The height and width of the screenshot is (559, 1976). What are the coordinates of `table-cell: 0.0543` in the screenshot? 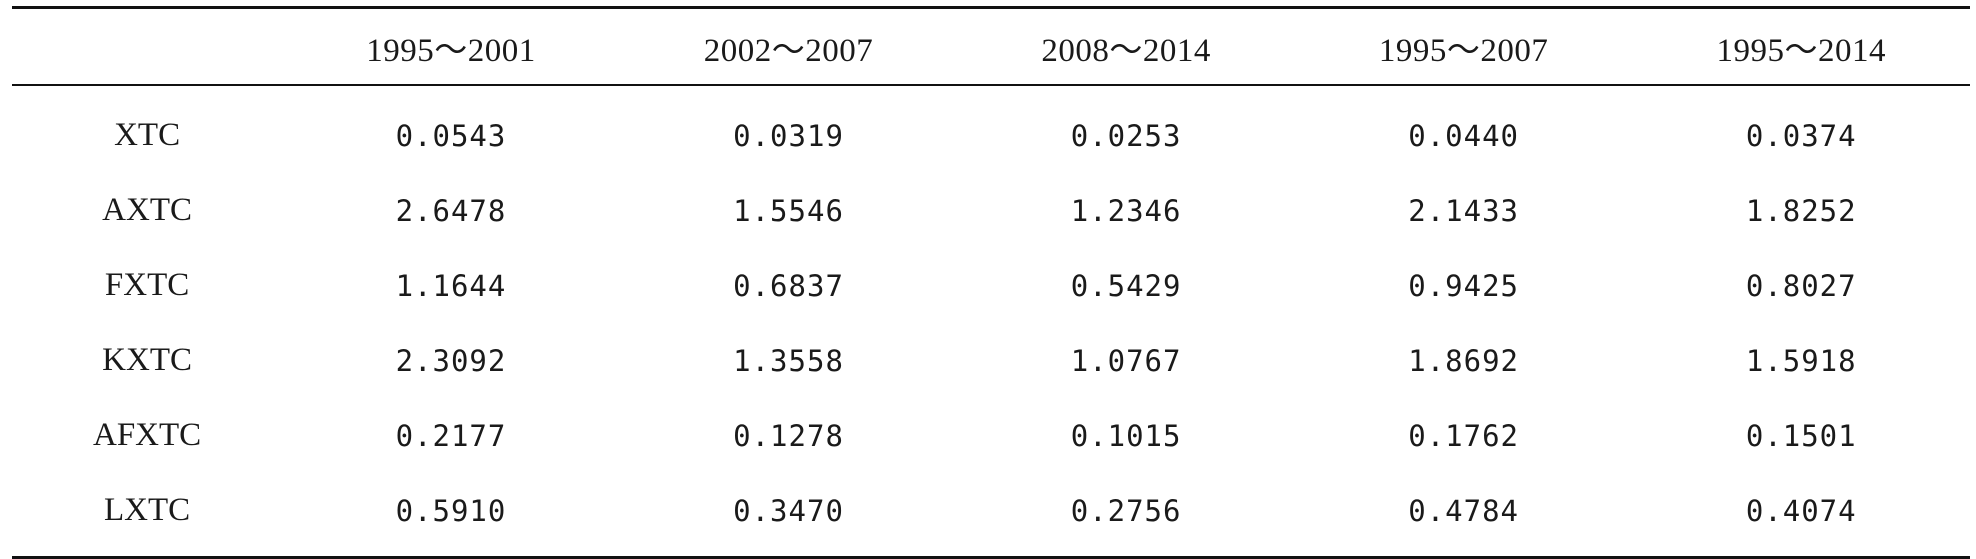 It's located at (451, 135).